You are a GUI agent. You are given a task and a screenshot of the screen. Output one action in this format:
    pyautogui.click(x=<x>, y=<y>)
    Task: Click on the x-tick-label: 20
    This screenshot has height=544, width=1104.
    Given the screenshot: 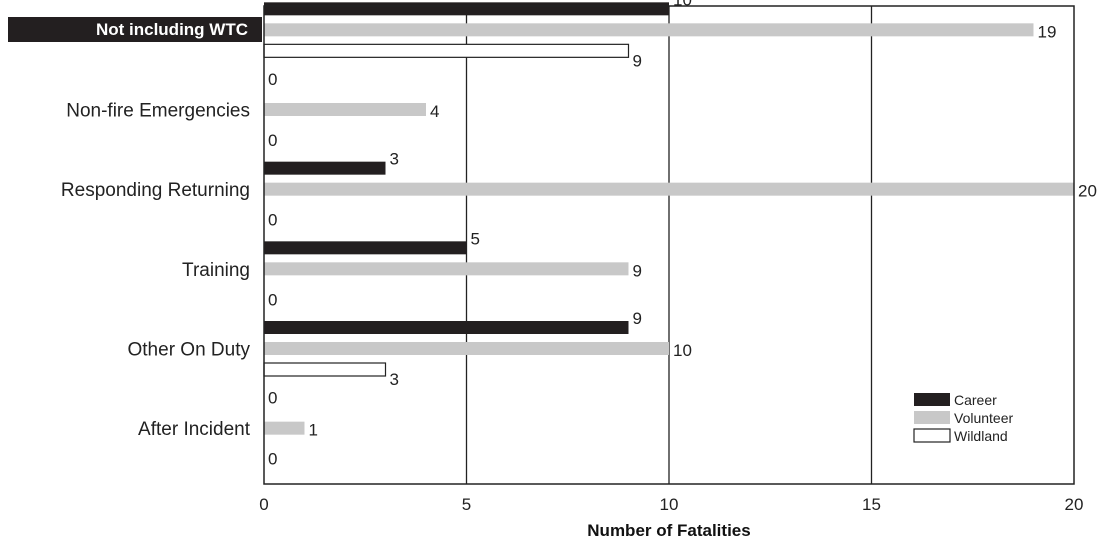 What is the action you would take?
    pyautogui.click(x=1074, y=504)
    